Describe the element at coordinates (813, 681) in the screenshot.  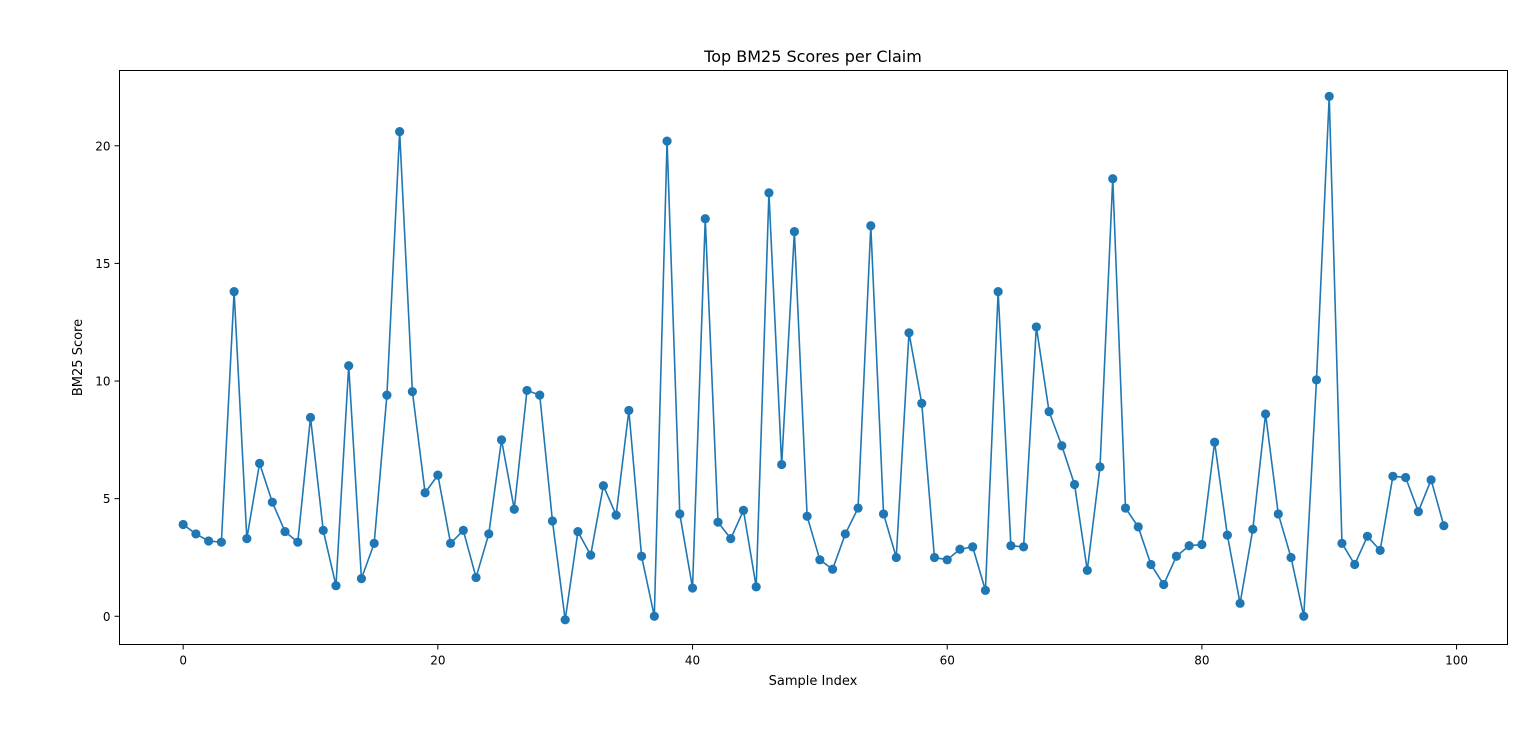
I see `x-axis-label: Sample Index` at that location.